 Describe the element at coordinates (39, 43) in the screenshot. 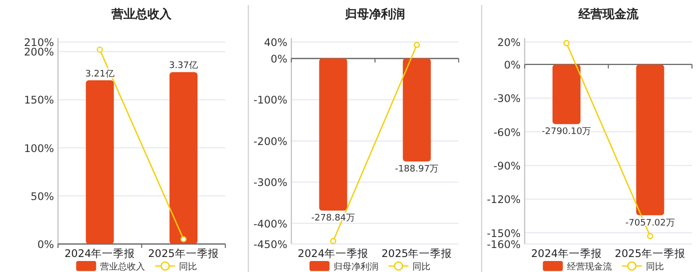

I see `y-tick-label: 210%` at that location.